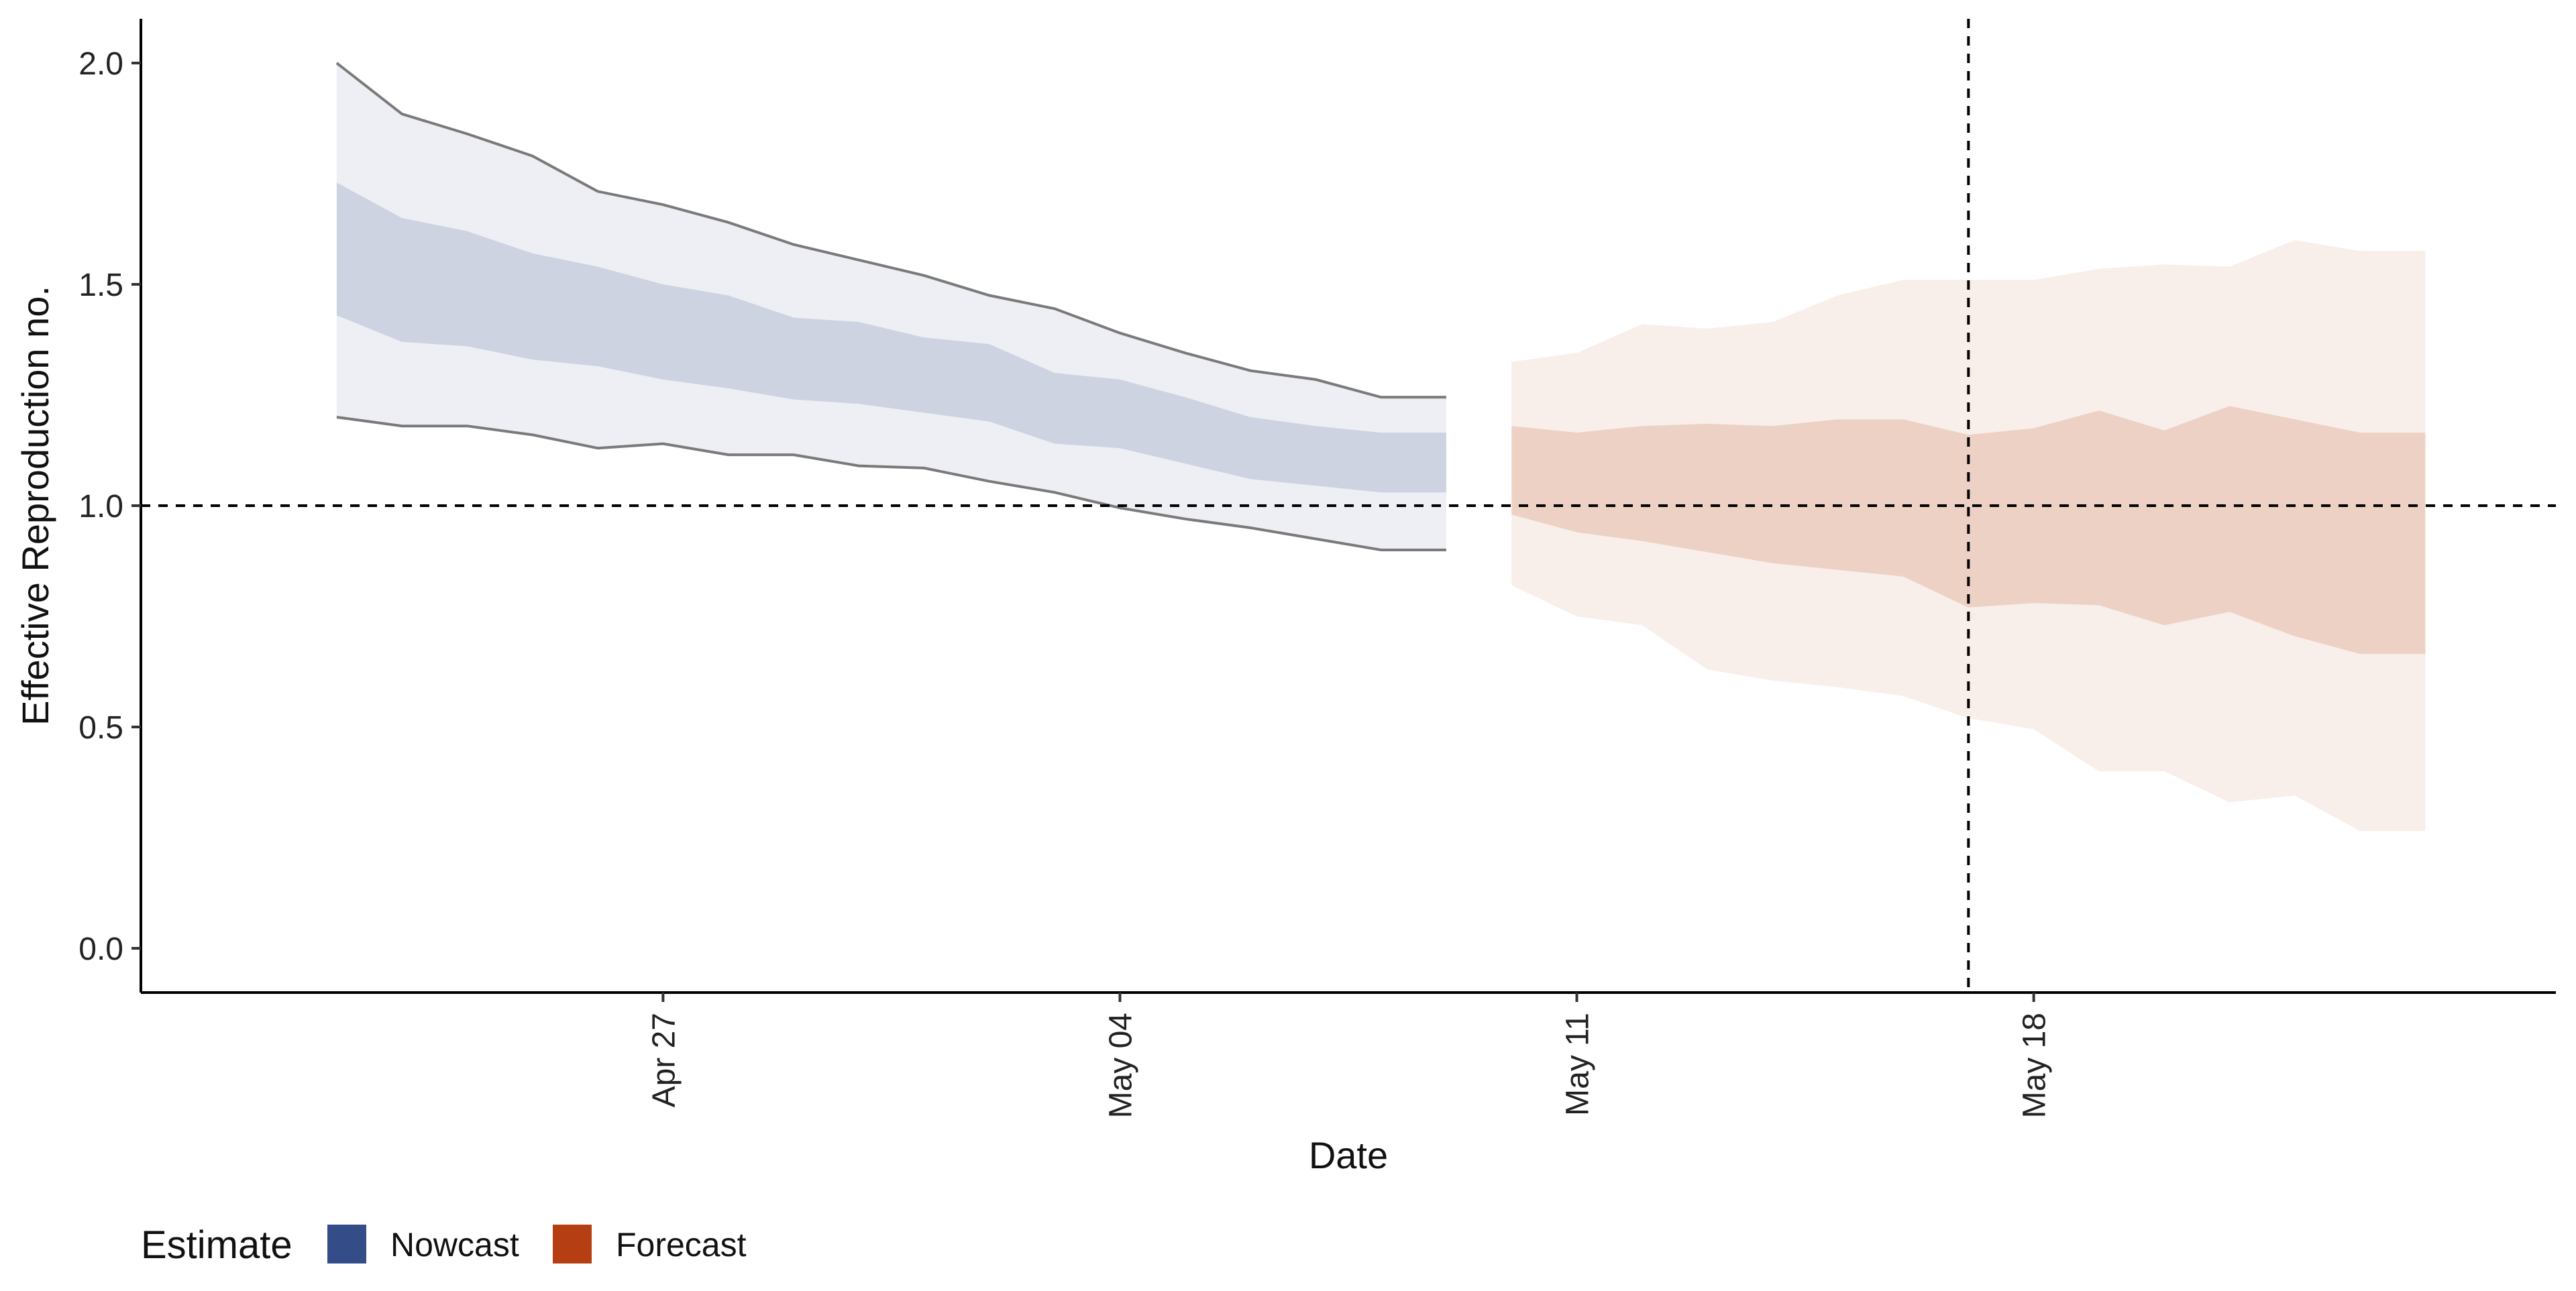 The image size is (2576, 1291). Describe the element at coordinates (216, 1245) in the screenshot. I see `legend-title: Estimate` at that location.